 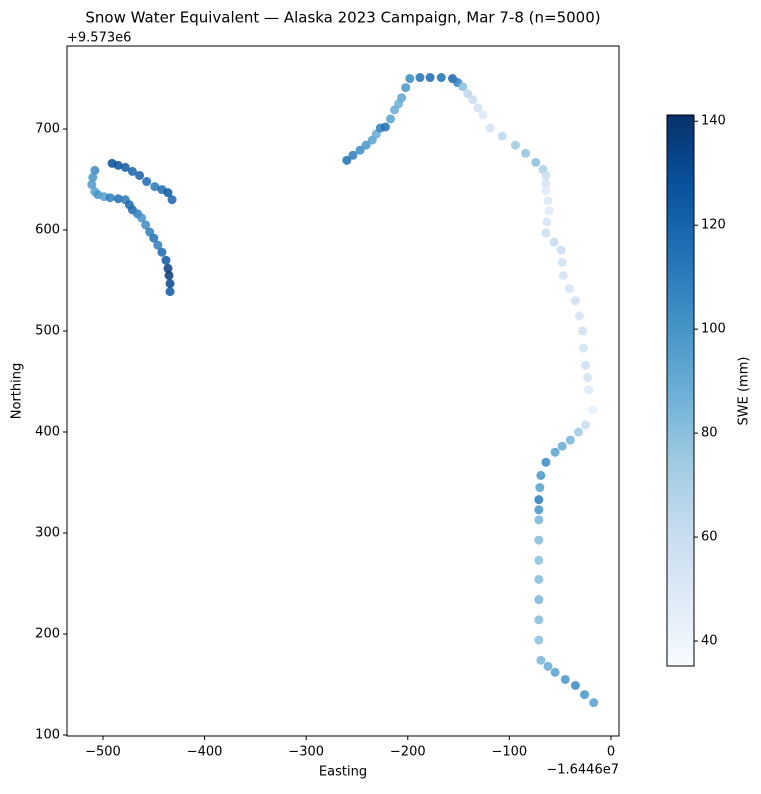 I want to click on x-axis-label: Easting, so click(x=343, y=772).